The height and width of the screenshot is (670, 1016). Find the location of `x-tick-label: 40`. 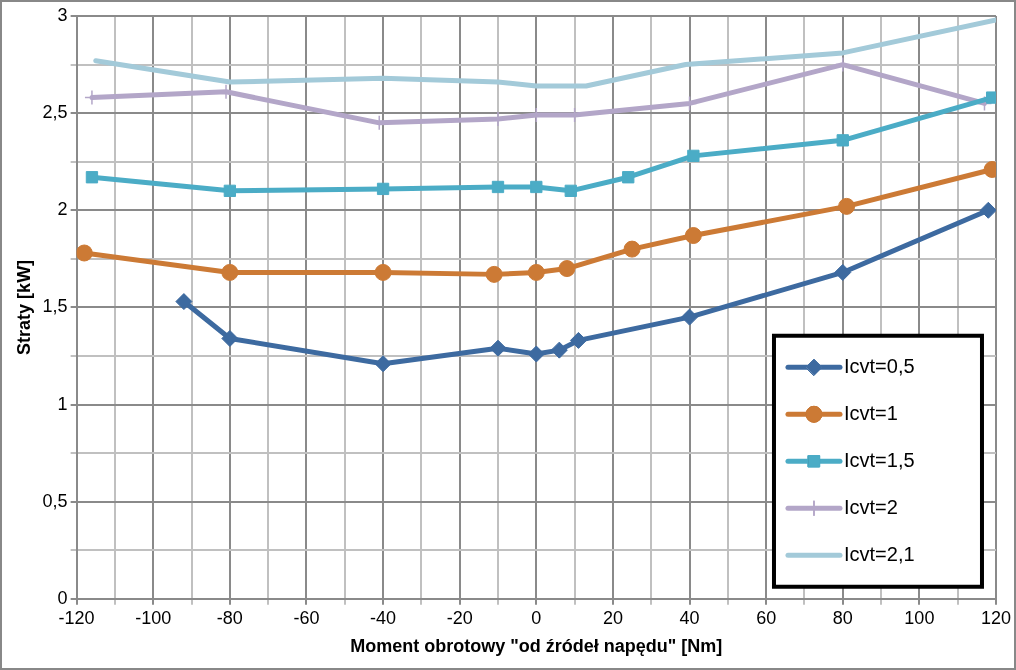

x-tick-label: 40 is located at coordinates (689, 617).